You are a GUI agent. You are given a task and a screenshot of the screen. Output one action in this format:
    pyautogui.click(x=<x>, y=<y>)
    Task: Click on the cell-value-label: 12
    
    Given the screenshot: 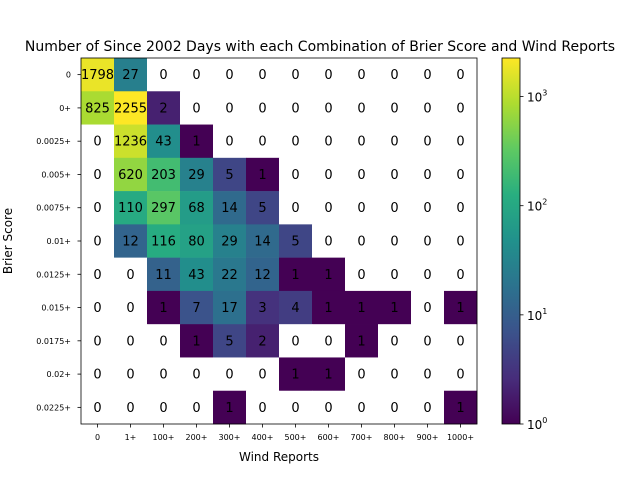 What is the action you would take?
    pyautogui.click(x=262, y=275)
    